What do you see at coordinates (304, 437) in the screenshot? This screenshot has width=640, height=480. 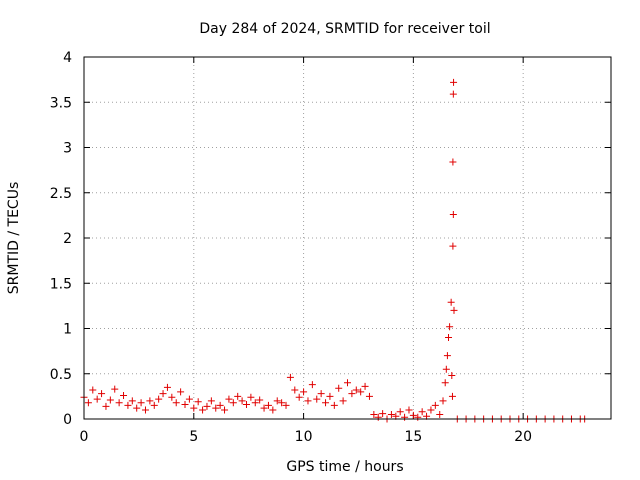 I see `x-tick-label: 10` at bounding box center [304, 437].